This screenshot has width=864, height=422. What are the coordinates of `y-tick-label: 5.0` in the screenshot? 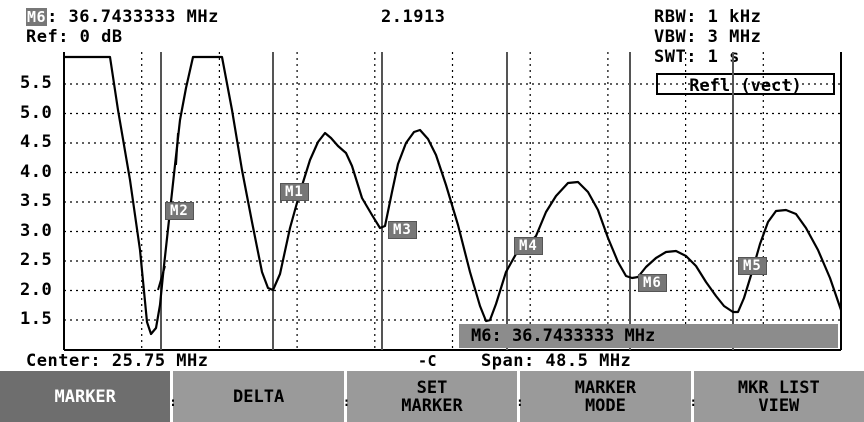 It's located at (36, 112).